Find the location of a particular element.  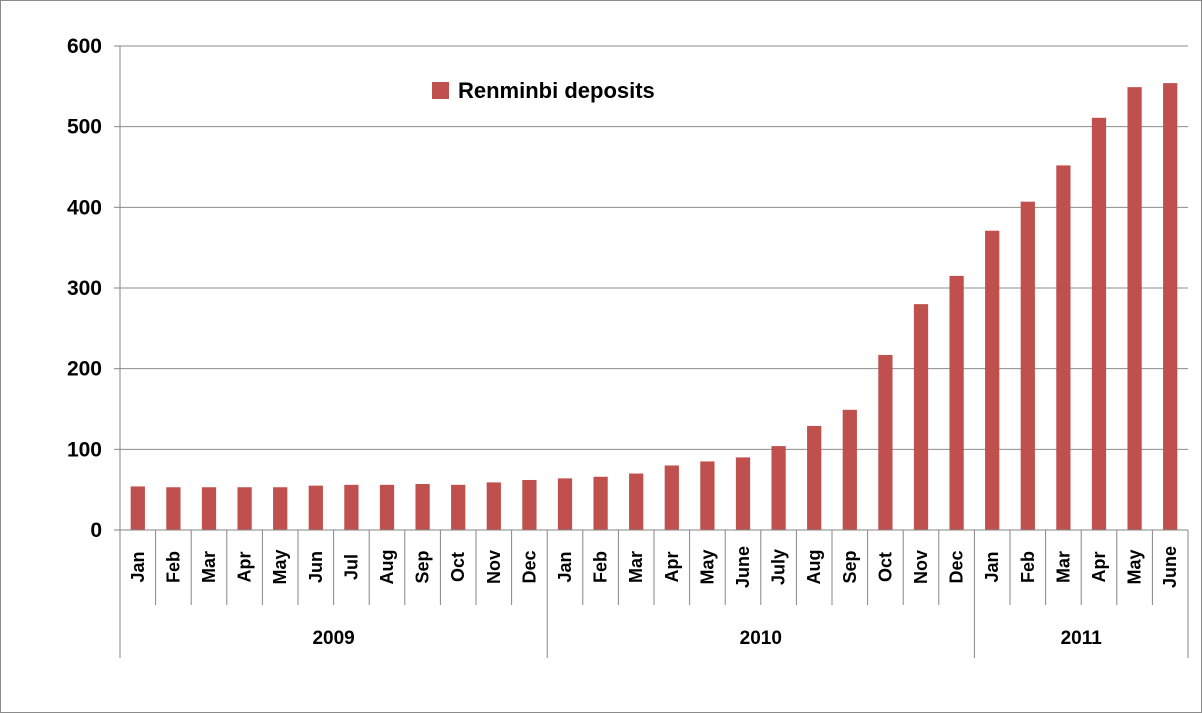

y-tick-label: 200 is located at coordinates (84, 369).